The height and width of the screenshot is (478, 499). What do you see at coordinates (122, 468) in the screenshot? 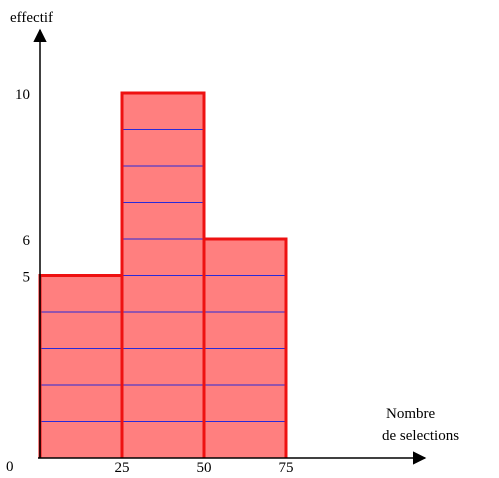
I see `x-tick-label: 25` at bounding box center [122, 468].